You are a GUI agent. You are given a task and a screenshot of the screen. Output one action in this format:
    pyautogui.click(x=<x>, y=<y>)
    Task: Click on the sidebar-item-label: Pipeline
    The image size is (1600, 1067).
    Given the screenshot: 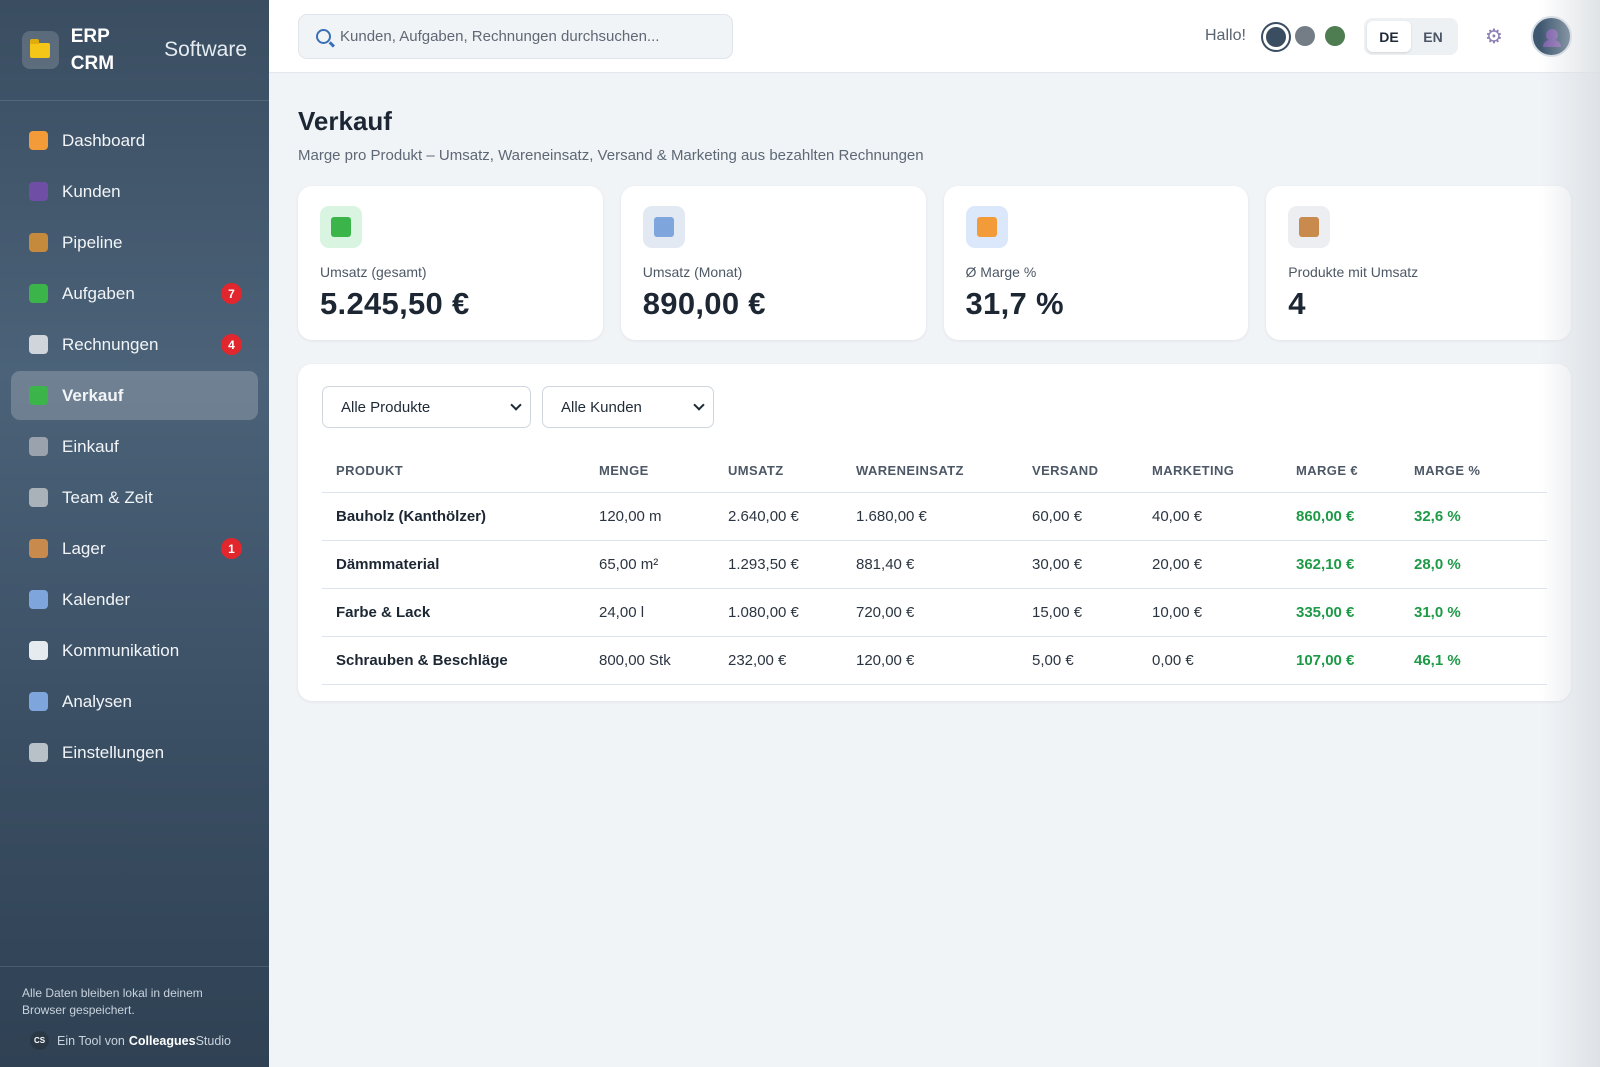 What is the action you would take?
    pyautogui.click(x=92, y=242)
    